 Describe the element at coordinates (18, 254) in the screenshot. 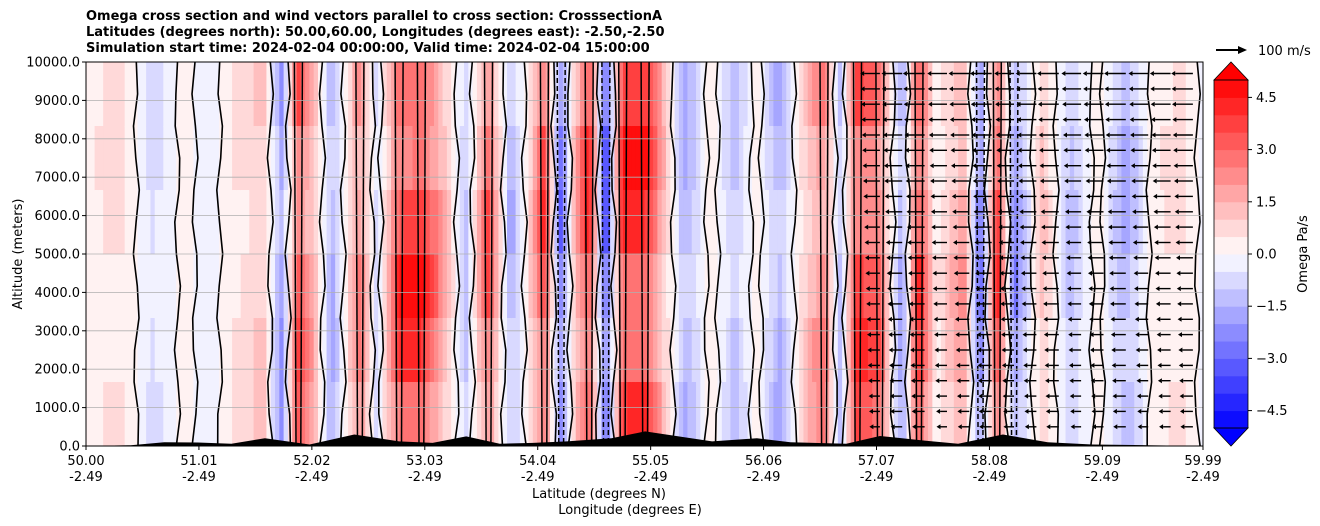

I see `y-axis-label: Altitude (meters)` at that location.